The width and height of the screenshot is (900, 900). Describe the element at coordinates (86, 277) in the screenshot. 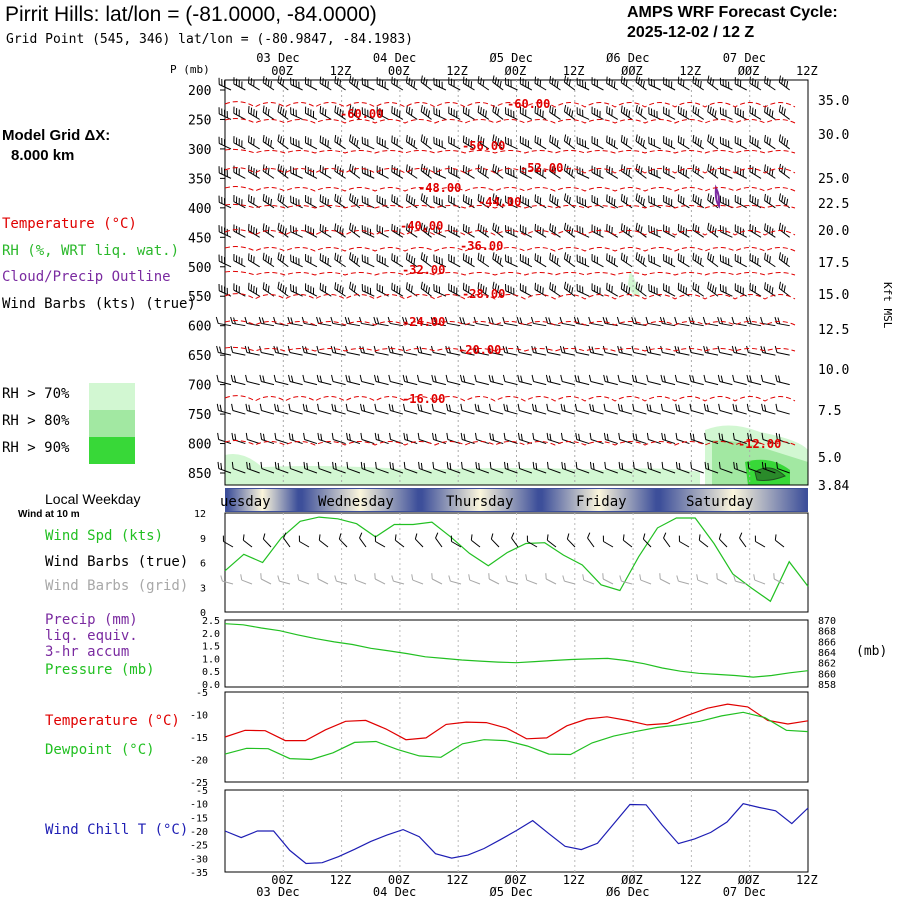

I see `legend-cloud: Cloud/Precip Outline` at that location.